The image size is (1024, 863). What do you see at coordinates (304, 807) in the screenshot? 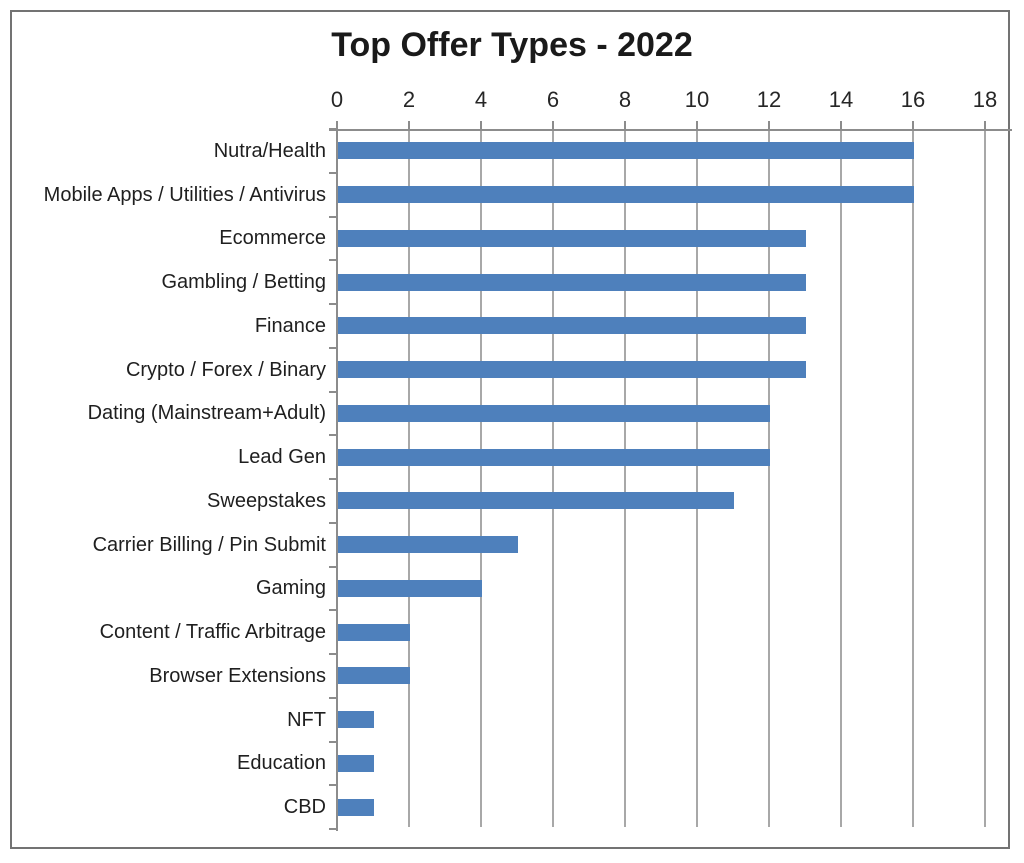
I see `category-label: CBD` at bounding box center [304, 807].